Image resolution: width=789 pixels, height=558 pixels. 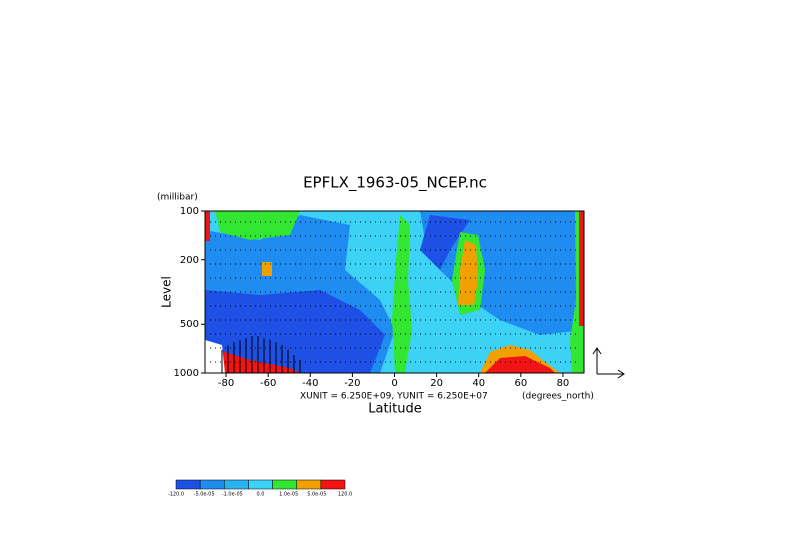 What do you see at coordinates (310, 383) in the screenshot?
I see `x-tick-label: -40` at bounding box center [310, 383].